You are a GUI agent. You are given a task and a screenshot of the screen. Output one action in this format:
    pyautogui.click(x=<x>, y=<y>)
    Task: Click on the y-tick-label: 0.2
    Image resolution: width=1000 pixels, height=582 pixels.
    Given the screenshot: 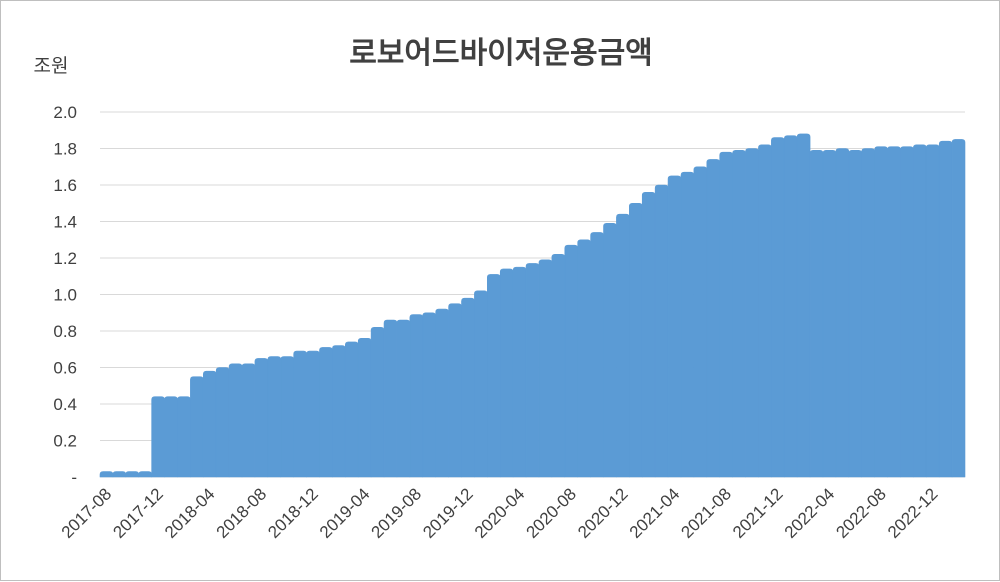 What is the action you would take?
    pyautogui.click(x=65, y=441)
    